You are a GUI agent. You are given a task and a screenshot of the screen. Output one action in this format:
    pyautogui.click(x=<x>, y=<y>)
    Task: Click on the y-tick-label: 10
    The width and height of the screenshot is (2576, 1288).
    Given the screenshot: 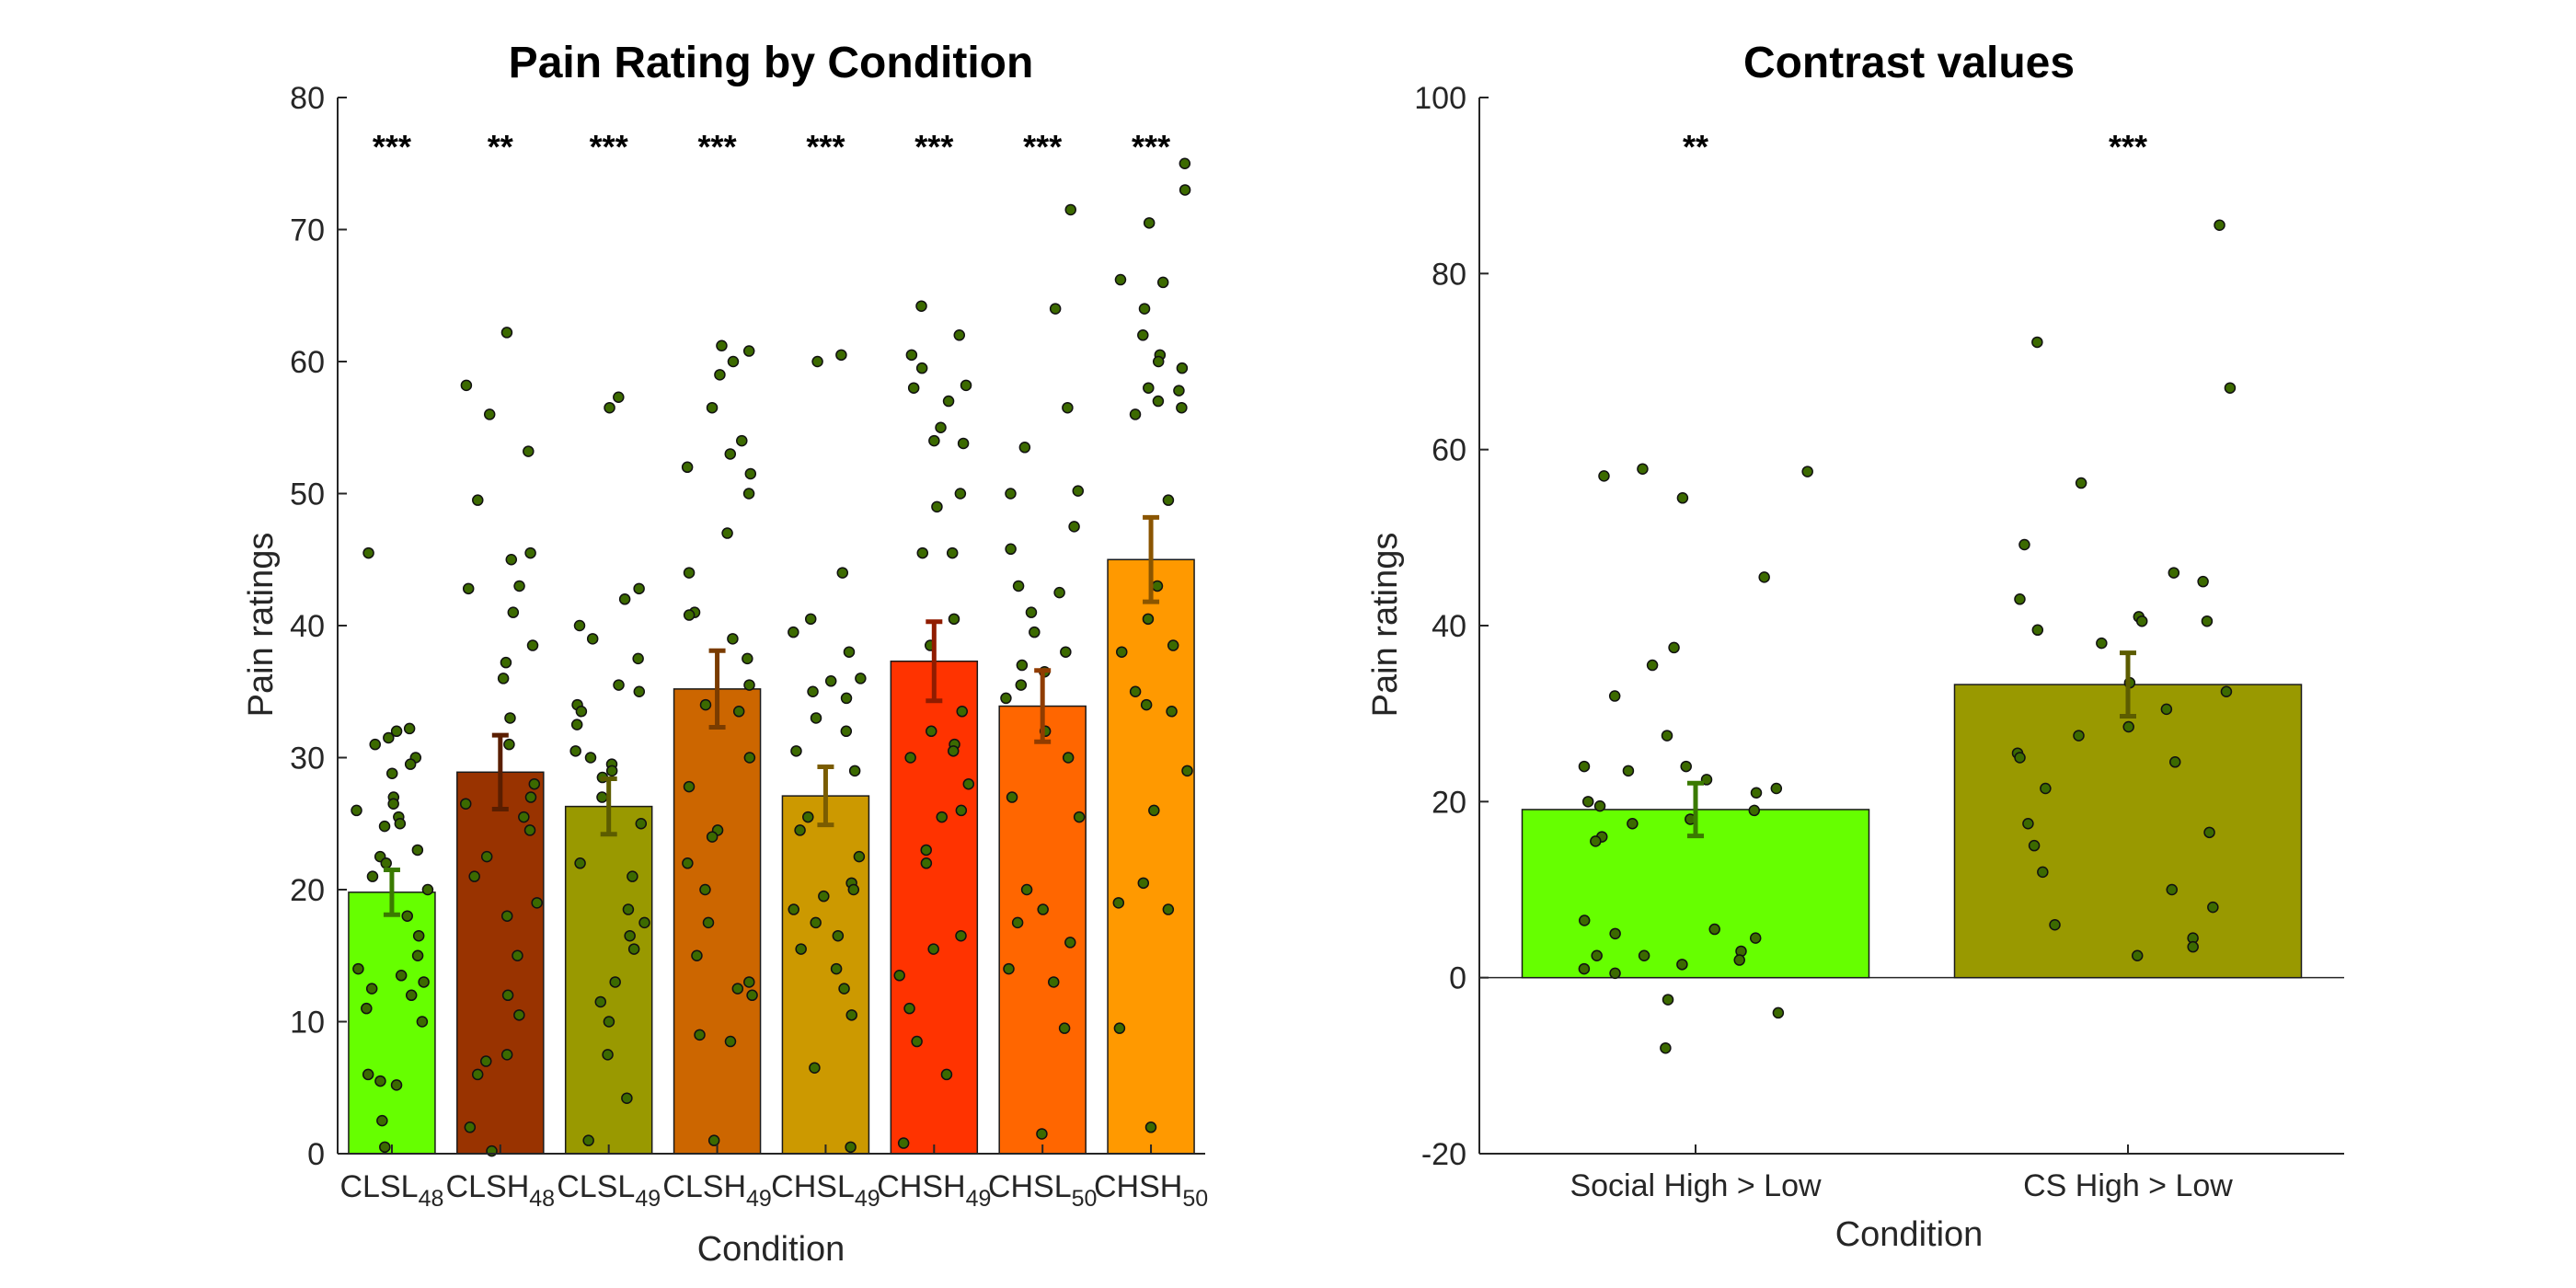 What is the action you would take?
    pyautogui.click(x=307, y=1023)
    